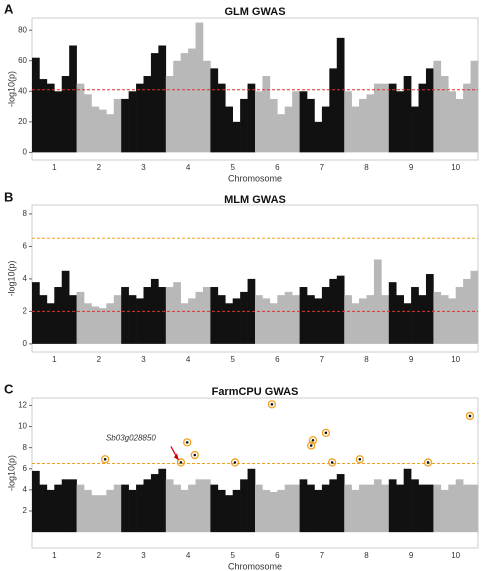 This screenshot has width=493, height=571. What do you see at coordinates (25, 510) in the screenshot?
I see `y-tick-label: 2` at bounding box center [25, 510].